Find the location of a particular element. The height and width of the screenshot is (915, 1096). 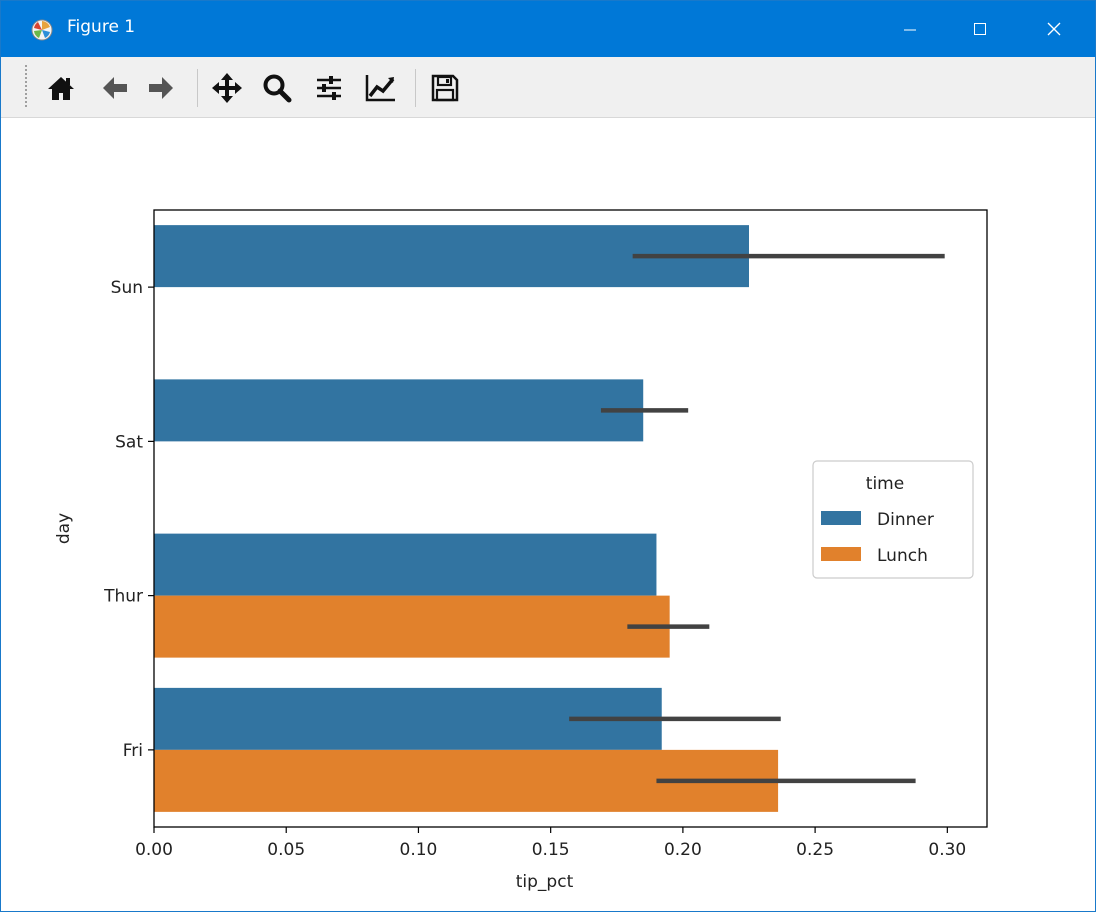

configure-subplots-button is located at coordinates (329, 88).